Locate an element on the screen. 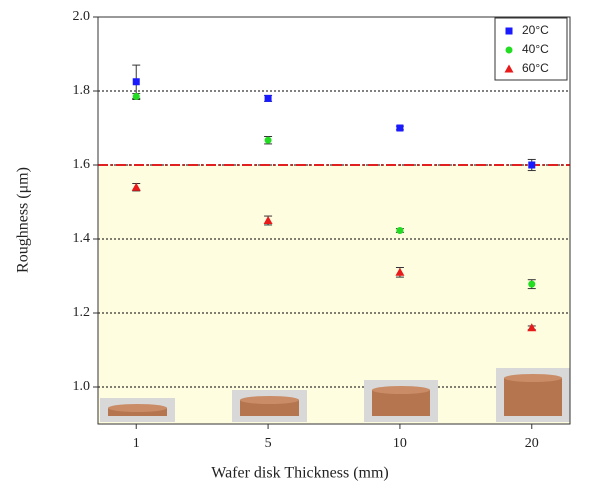 The height and width of the screenshot is (492, 601). legend-label: 20°C is located at coordinates (535, 30).